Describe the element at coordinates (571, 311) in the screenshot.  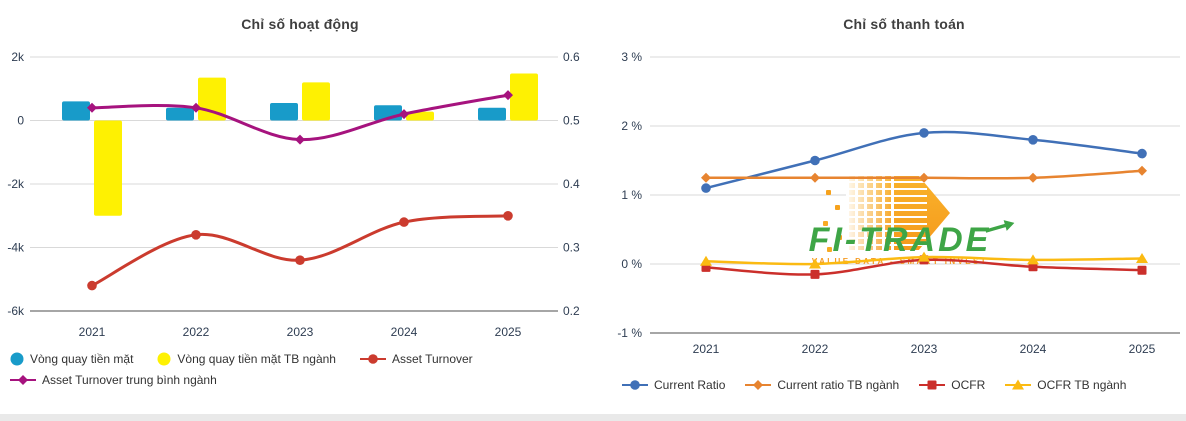
I see `svg-text: 0.2` at that location.